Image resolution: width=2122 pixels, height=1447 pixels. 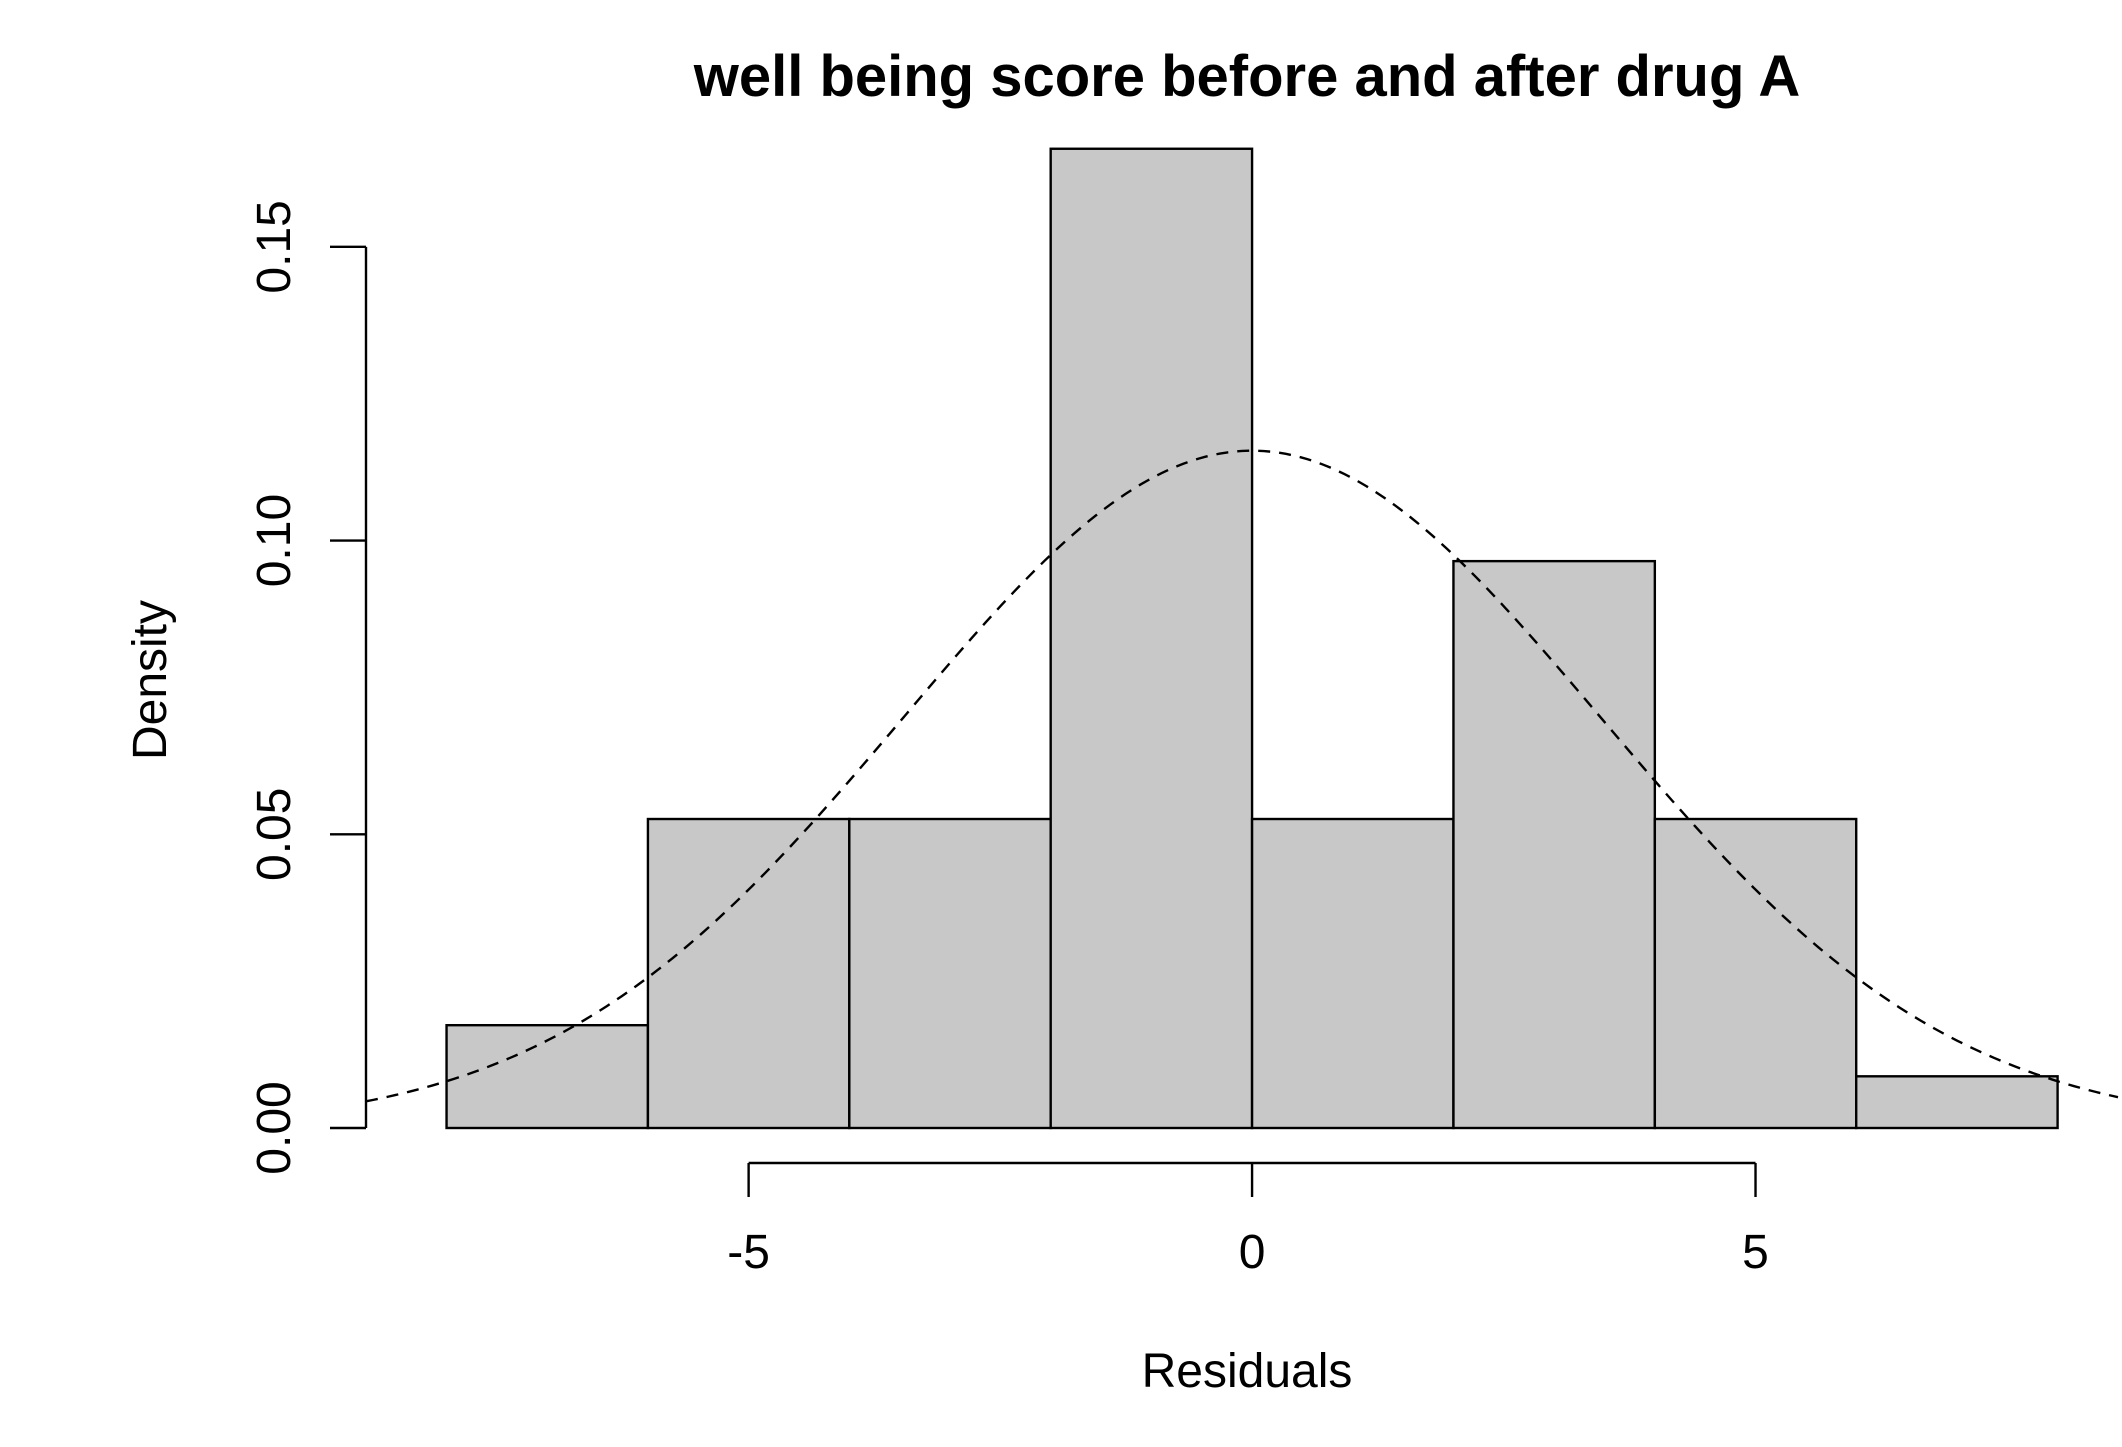 What do you see at coordinates (1248, 1220) in the screenshot?
I see `x-axis: -5 0 5` at bounding box center [1248, 1220].